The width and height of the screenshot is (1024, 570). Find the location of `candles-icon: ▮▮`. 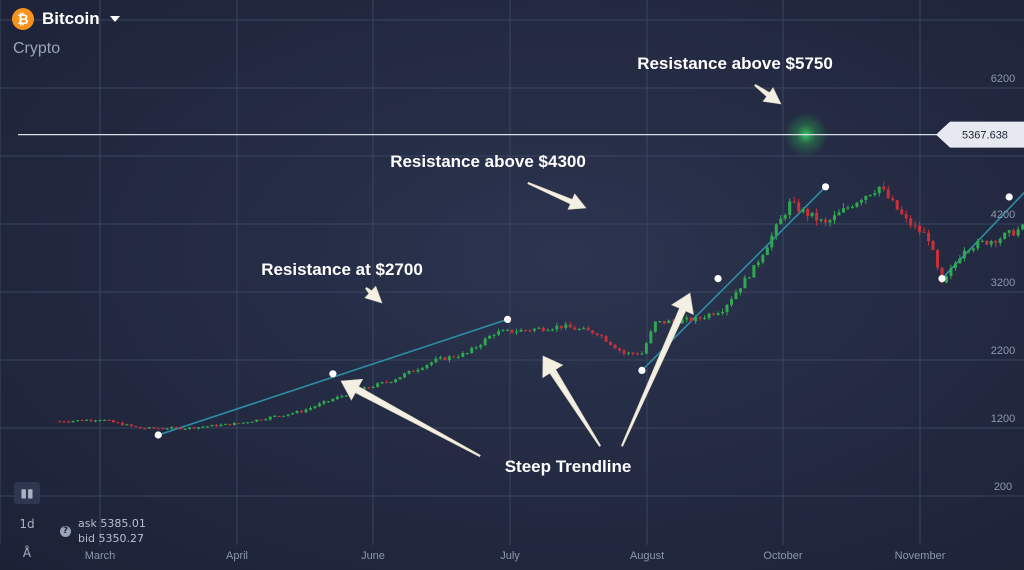

candles-icon: ▮▮ is located at coordinates (27, 493).